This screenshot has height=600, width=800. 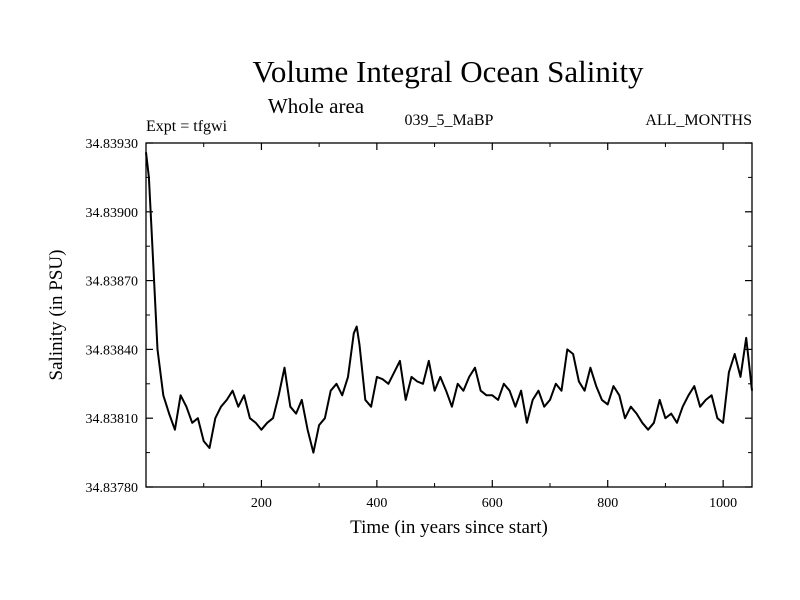 What do you see at coordinates (448, 71) in the screenshot?
I see `chart-title: Volume Integral Ocean Salinity` at bounding box center [448, 71].